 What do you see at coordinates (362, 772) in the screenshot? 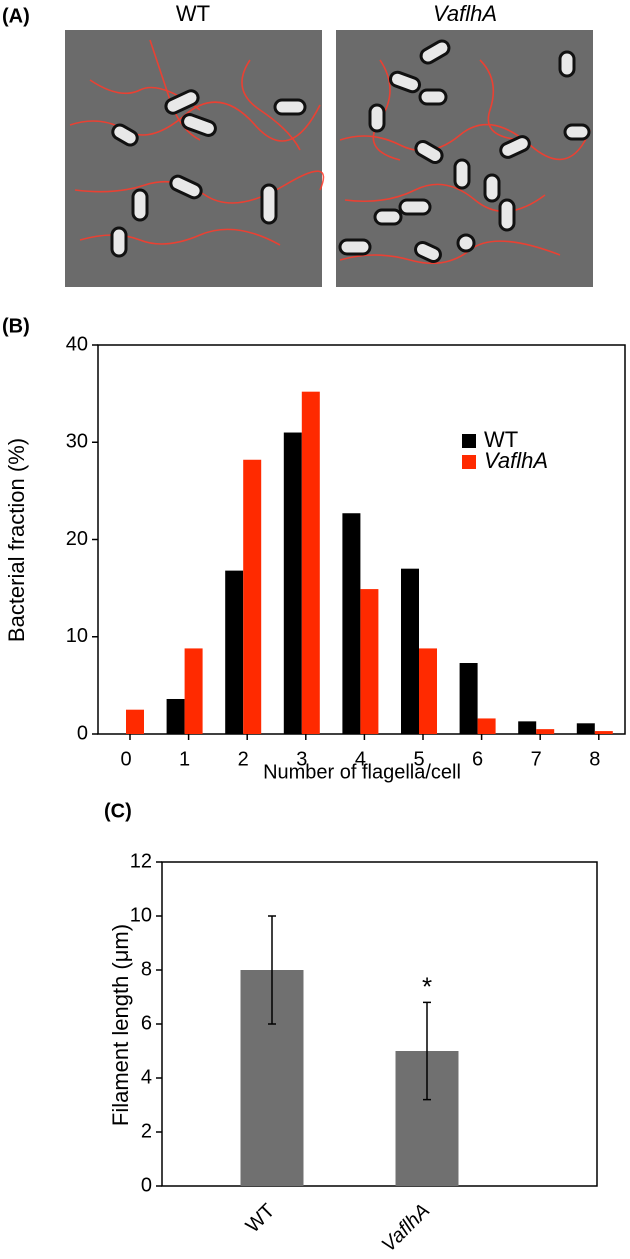
I see `x-axis-label: Number of flagella/cell` at bounding box center [362, 772].